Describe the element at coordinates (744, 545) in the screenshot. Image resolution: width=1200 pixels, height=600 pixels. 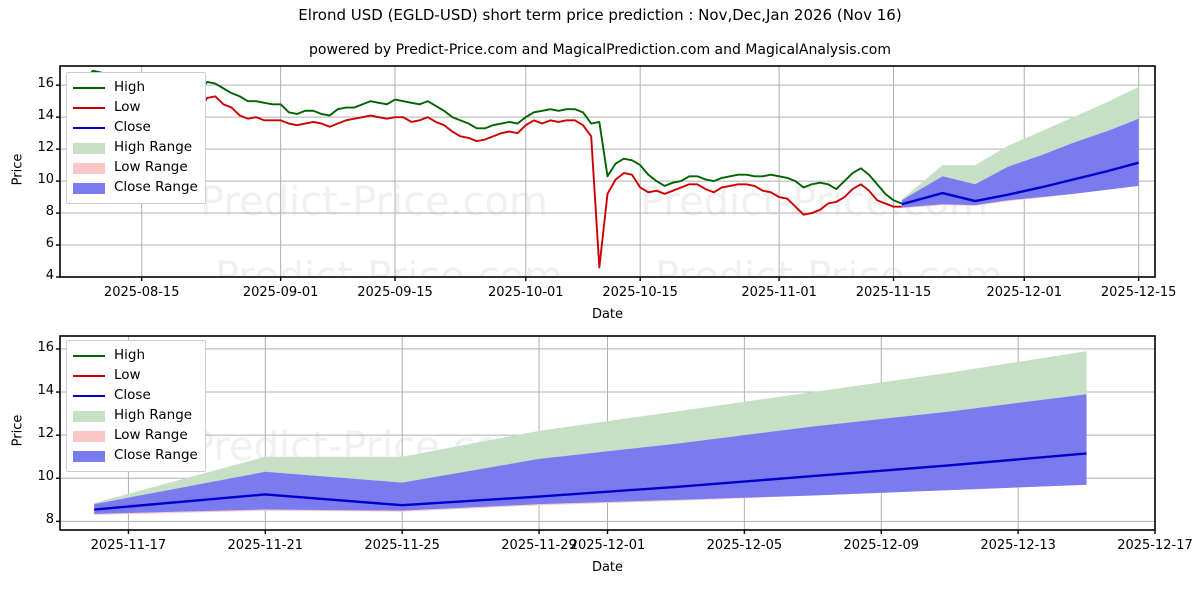
I see `x-tick-label: 2025-12-05` at that location.